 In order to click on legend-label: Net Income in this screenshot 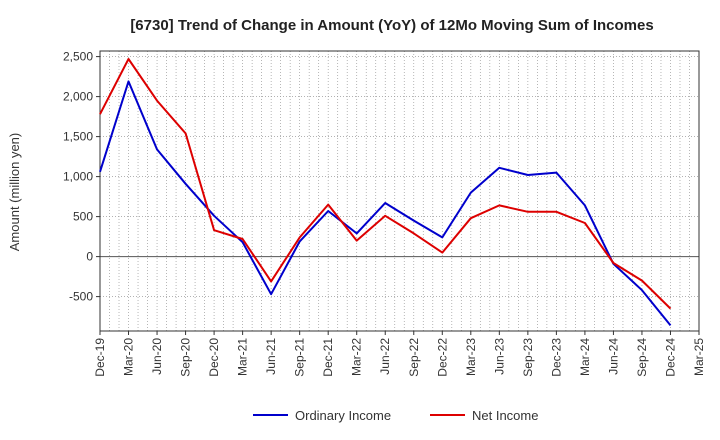, I will do `click(505, 415)`.